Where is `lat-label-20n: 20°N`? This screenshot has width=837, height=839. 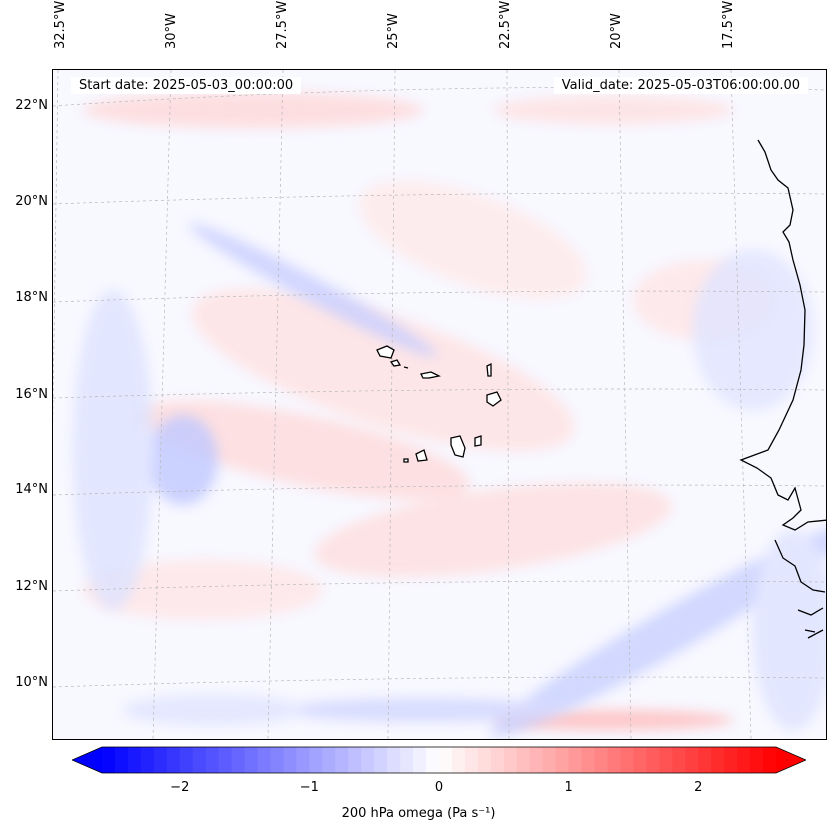
lat-label-20n: 20°N is located at coordinates (31, 201).